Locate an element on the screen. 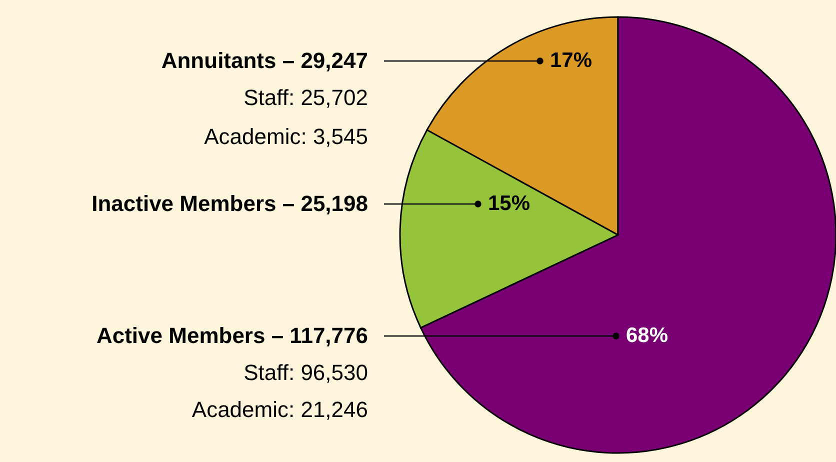 The image size is (836, 462). text: Staff: 96,530 is located at coordinates (306, 372).